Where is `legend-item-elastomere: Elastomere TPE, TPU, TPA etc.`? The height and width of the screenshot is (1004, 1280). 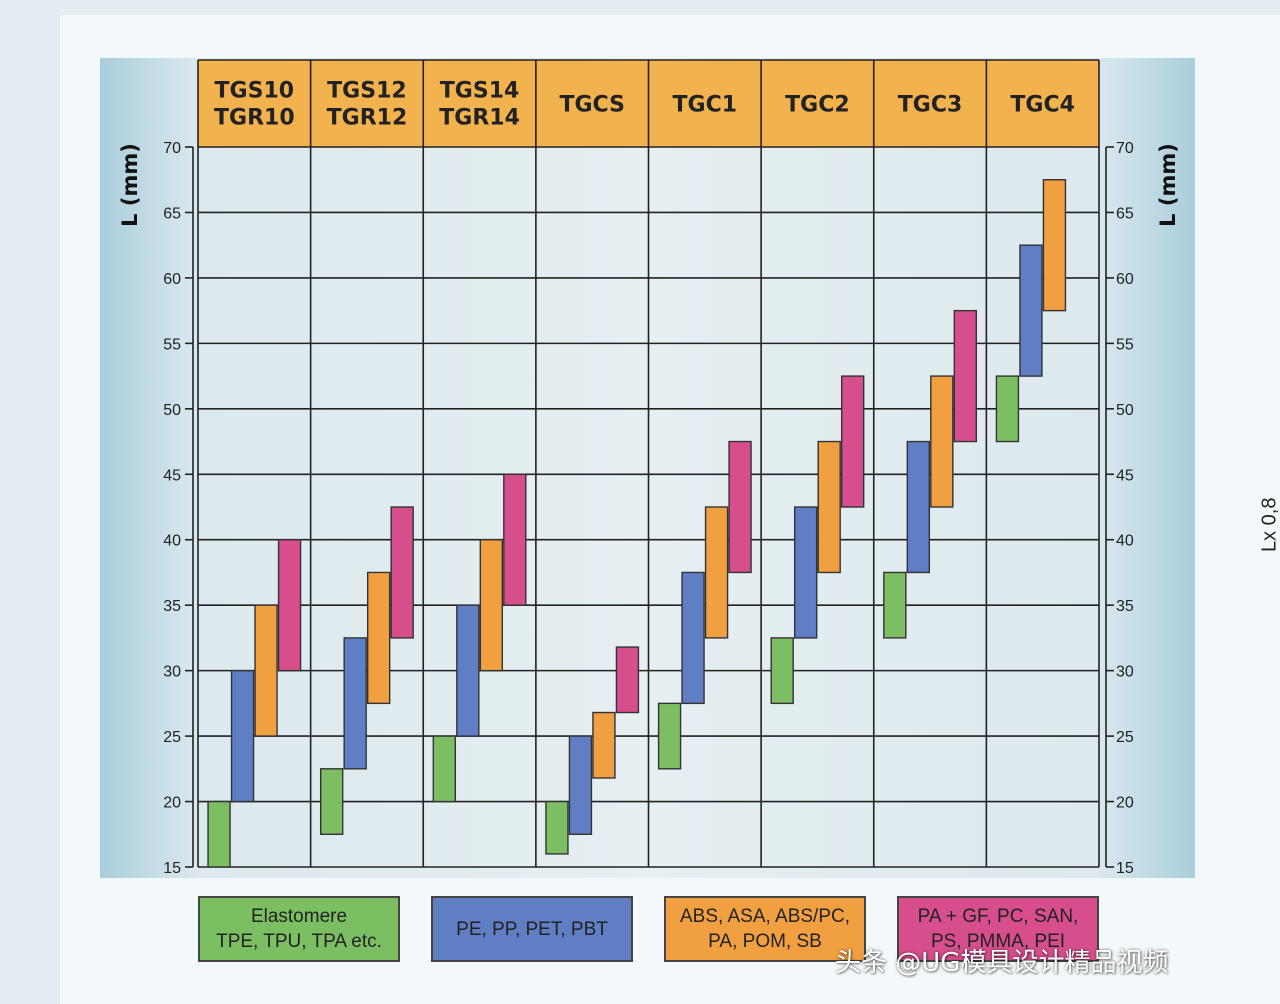
legend-item-elastomere: Elastomere TPE, TPU, TPA etc. is located at coordinates (299, 929).